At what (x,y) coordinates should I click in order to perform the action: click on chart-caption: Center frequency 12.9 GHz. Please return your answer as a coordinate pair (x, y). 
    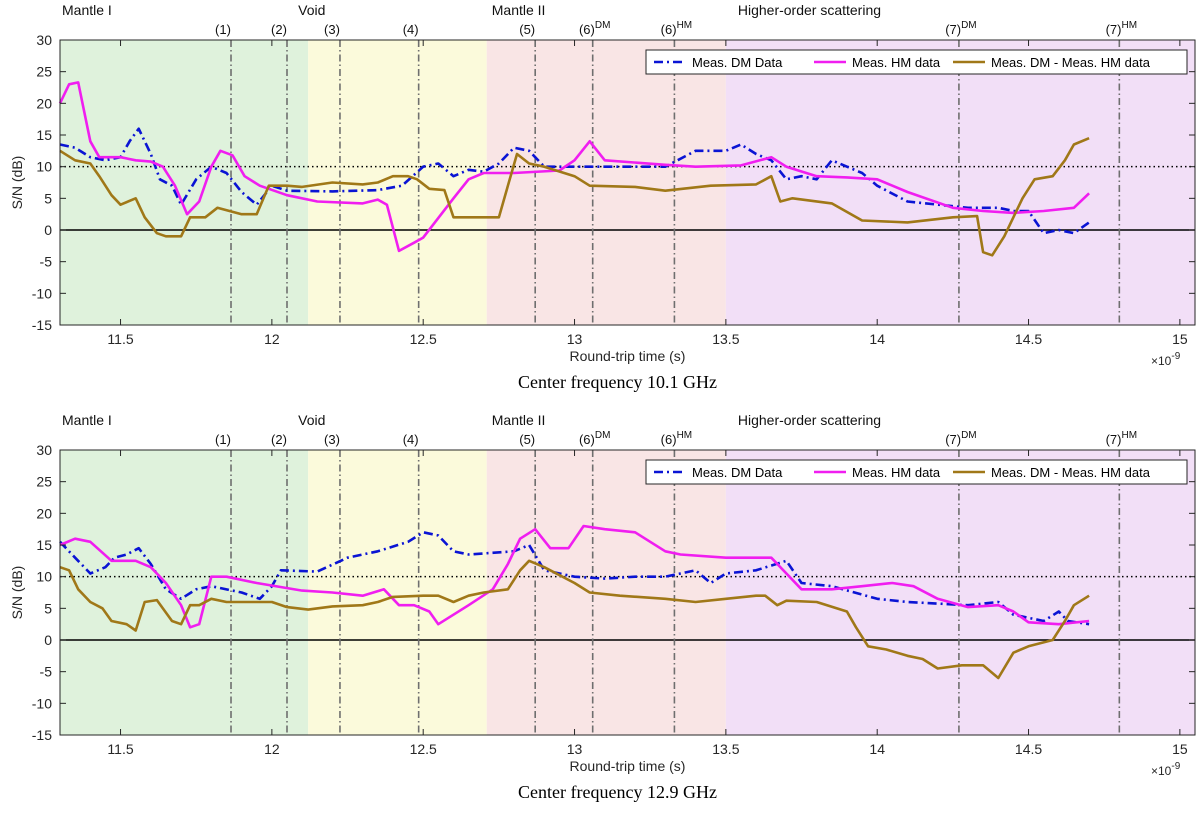
    Looking at the image, I should click on (617, 792).